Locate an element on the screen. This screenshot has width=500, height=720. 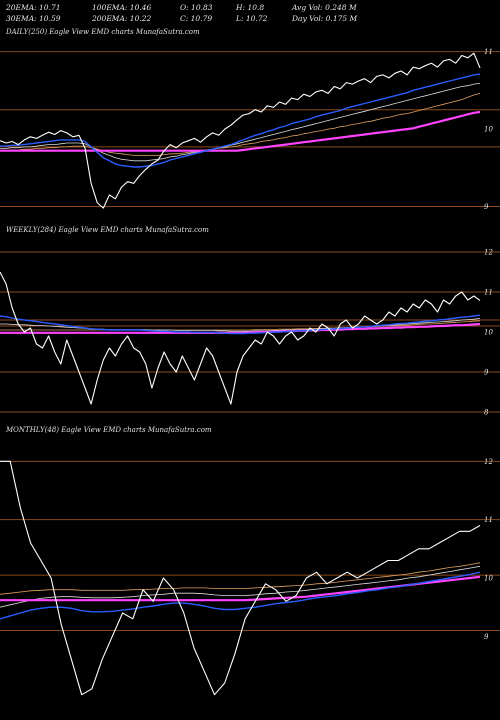
weekly-ema-orange-line is located at coordinates (240, 325).